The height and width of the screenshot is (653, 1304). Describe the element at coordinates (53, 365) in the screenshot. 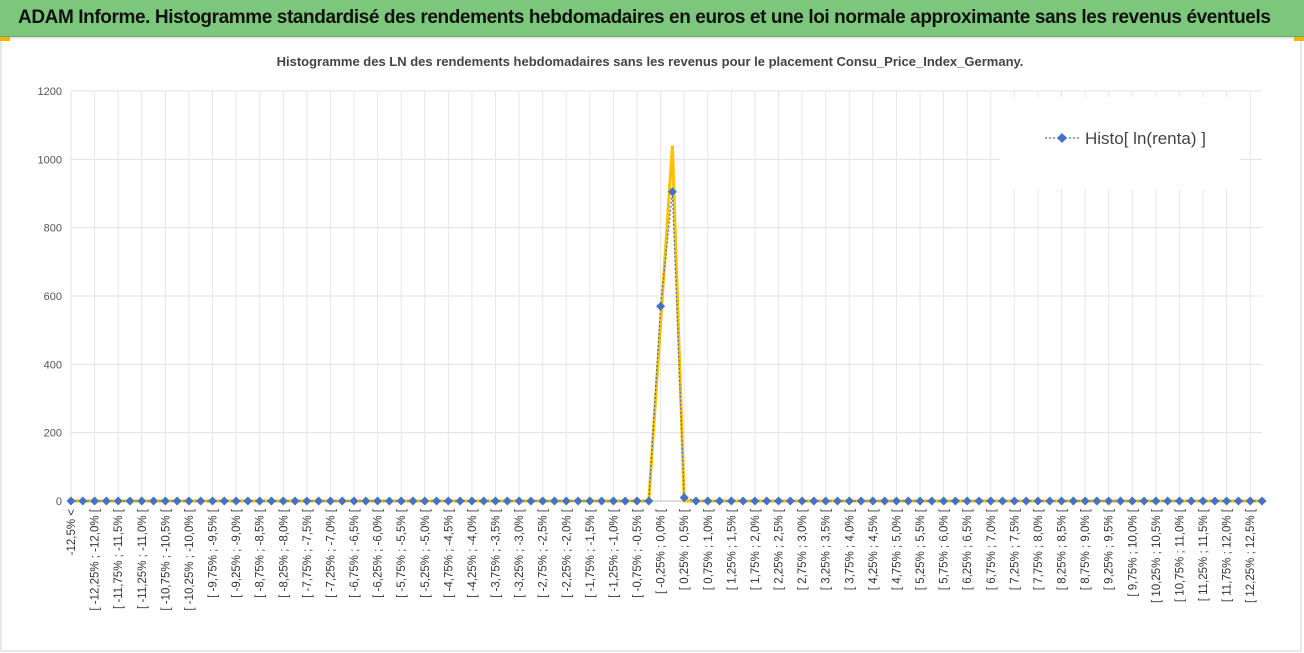

I see `y-tick-label: 400` at that location.